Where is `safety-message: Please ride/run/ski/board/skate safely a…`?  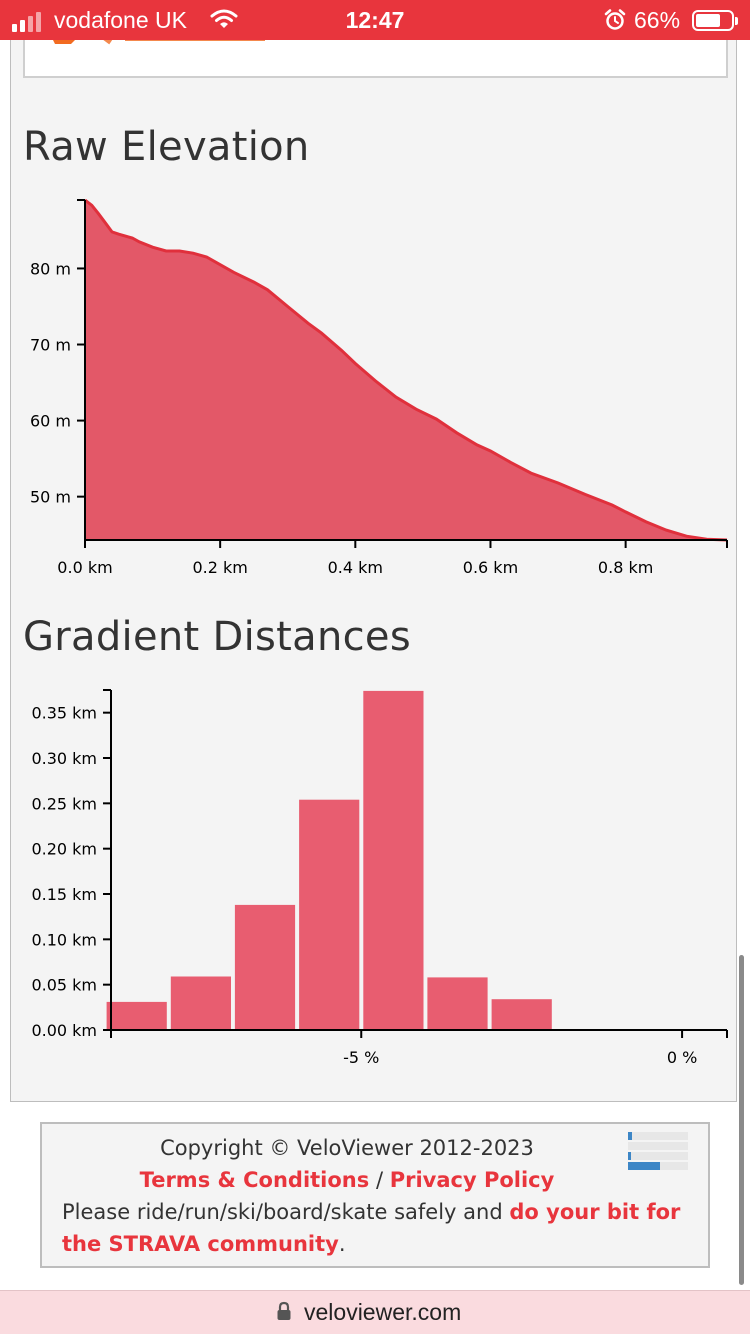 safety-message: Please ride/run/ski/board/skate safely a… is located at coordinates (372, 1228).